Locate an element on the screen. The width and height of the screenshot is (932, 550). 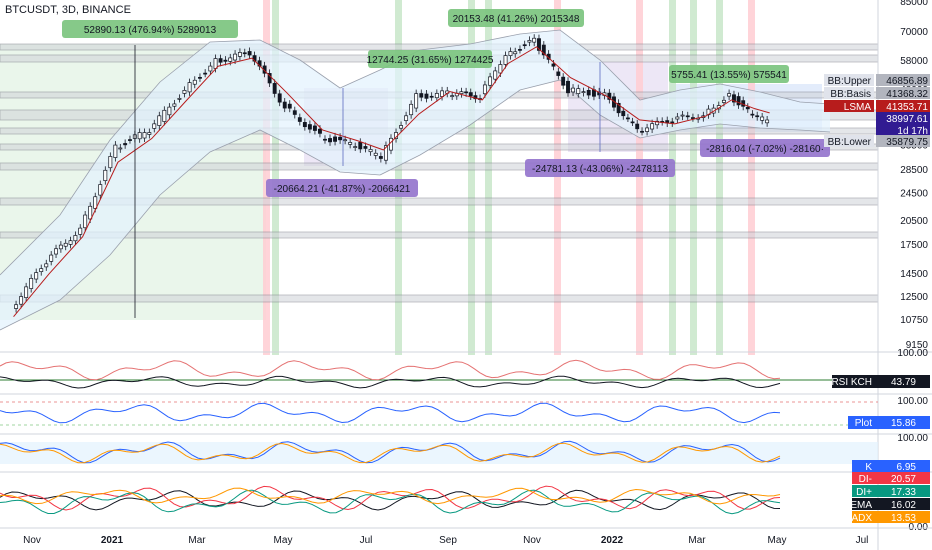
time-tick-label: Nov is located at coordinates (32, 540).